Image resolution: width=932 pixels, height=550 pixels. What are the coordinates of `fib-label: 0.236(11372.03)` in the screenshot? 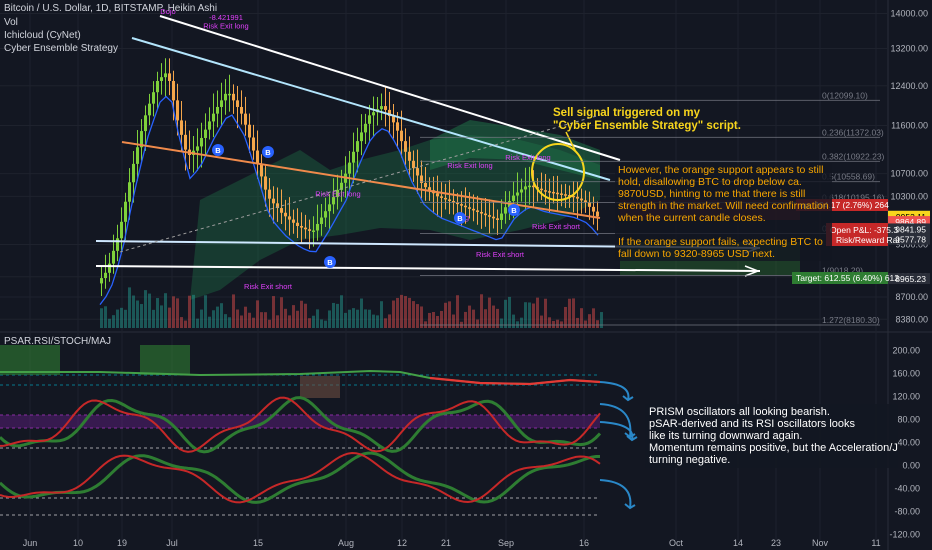 It's located at (853, 132).